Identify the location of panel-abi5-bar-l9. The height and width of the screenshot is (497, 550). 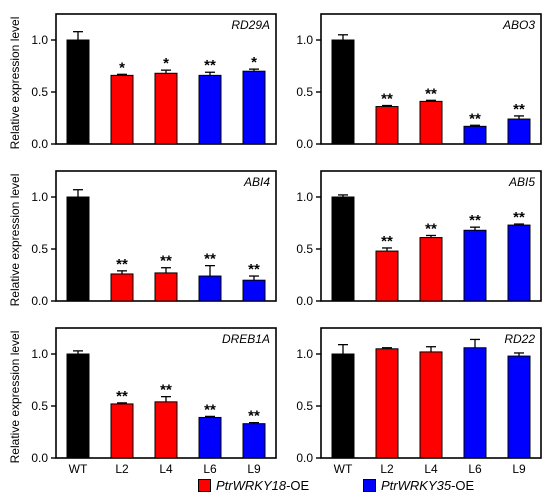
(519, 263).